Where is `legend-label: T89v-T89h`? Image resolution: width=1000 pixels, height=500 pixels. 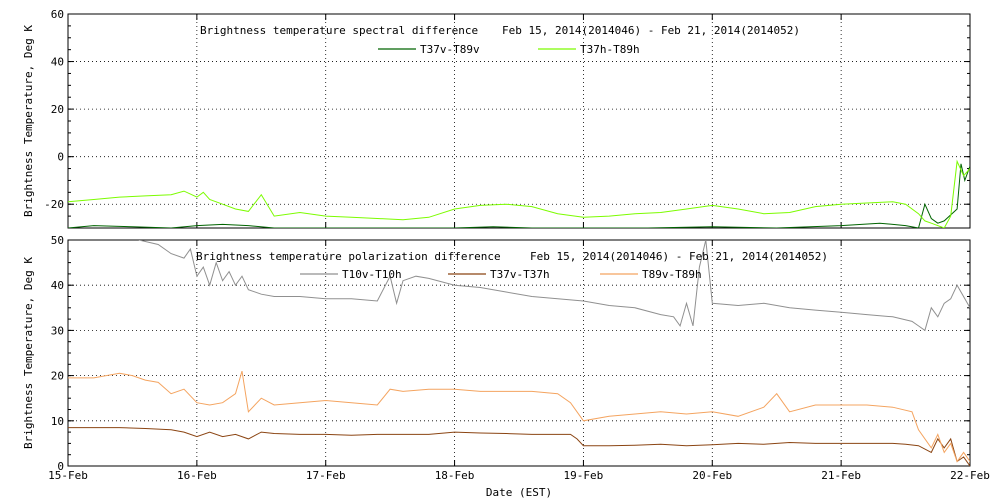 legend-label: T89v-T89h is located at coordinates (672, 274).